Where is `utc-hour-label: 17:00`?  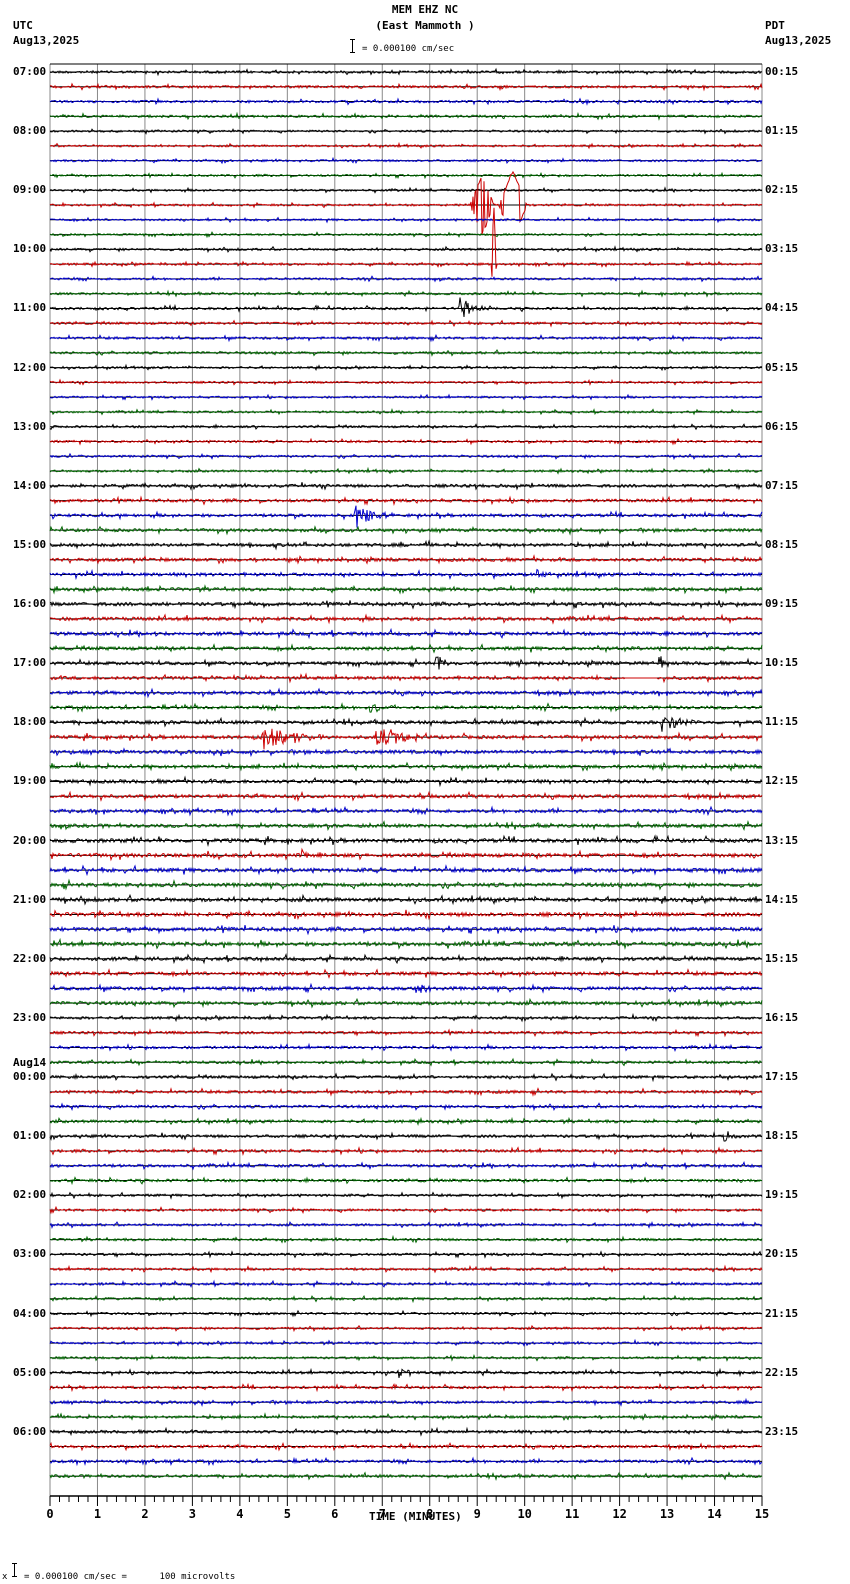 utc-hour-label: 17:00 is located at coordinates (30, 663).